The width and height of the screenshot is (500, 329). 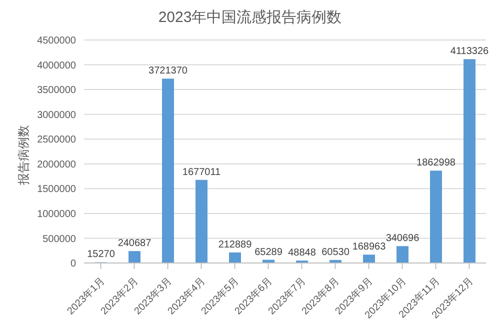 I want to click on y-tick-label: 3500000, so click(x=56, y=90).